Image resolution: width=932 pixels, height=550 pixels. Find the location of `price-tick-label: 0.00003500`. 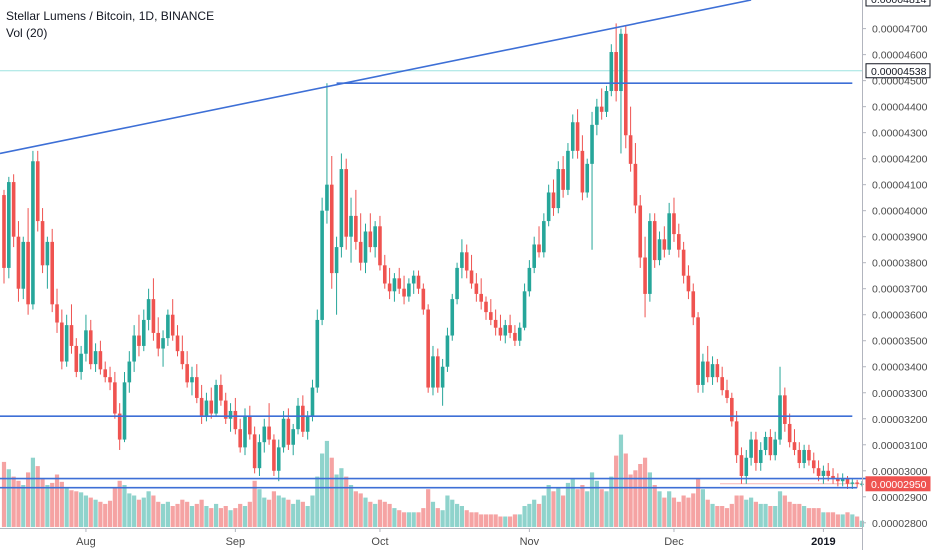

price-tick-label: 0.00003500 is located at coordinates (900, 342).